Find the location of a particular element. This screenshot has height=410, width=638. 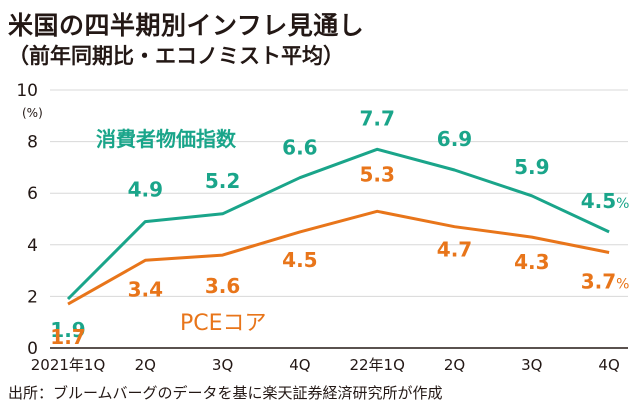

data-label: 3.7% is located at coordinates (605, 282).